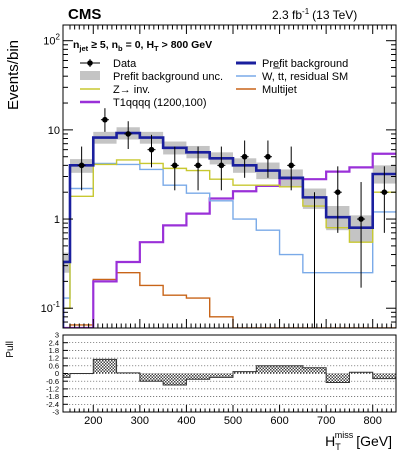 The height and width of the screenshot is (452, 407). Describe the element at coordinates (13, 75) in the screenshot. I see `y-axis-label: Events/bin` at that location.